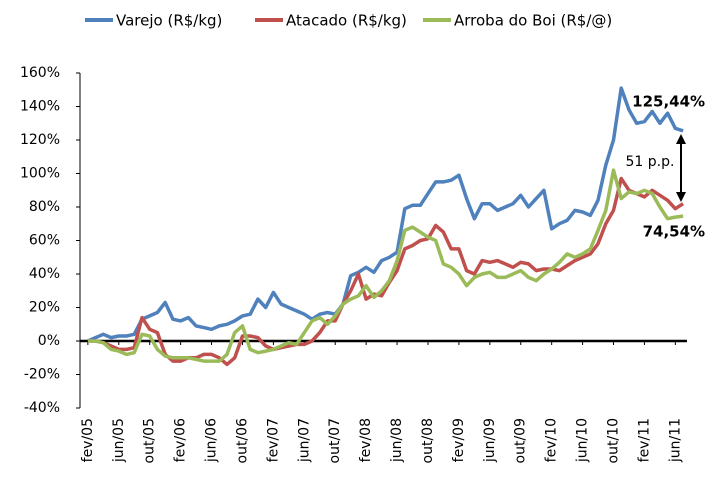 This screenshot has width=705, height=477. I want to click on x-tick-label: out/06, so click(242, 441).